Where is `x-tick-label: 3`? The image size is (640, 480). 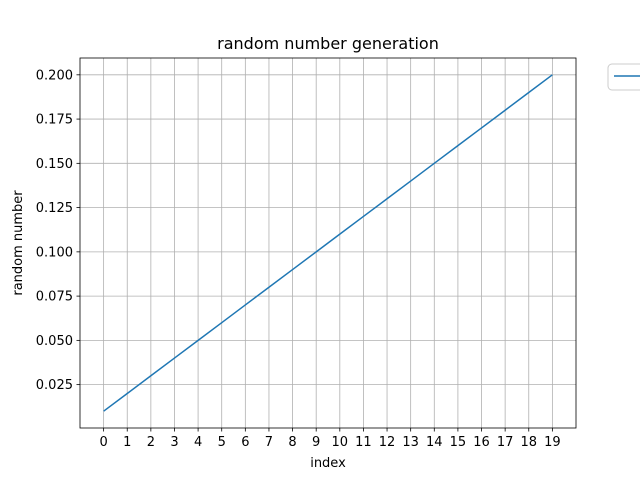 x-tick-label: 3 is located at coordinates (174, 442).